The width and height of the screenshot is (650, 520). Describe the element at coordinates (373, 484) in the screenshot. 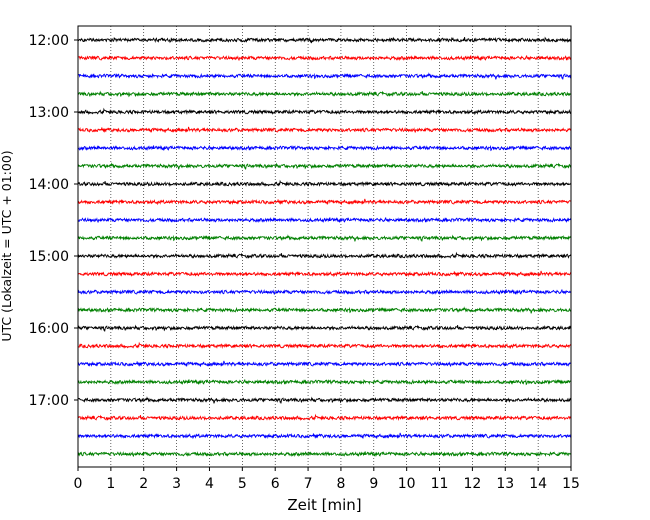

I see `x-tick-label: 9` at that location.